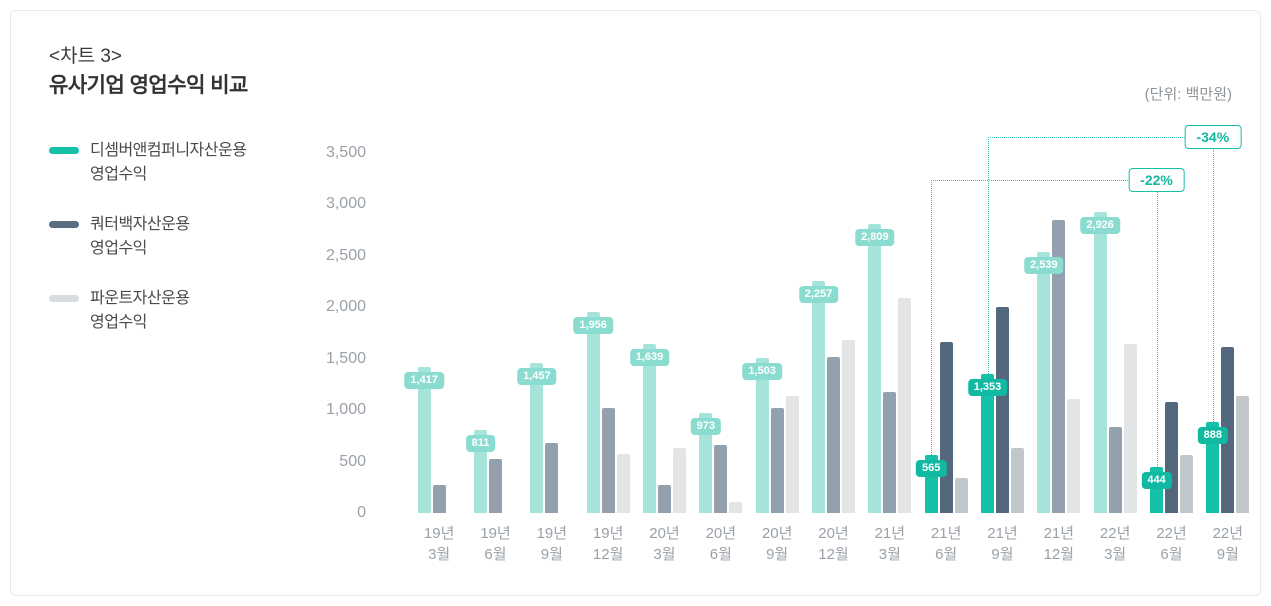 This screenshot has height=606, width=1271. Describe the element at coordinates (890, 544) in the screenshot. I see `x-axis-label: 21년 3월` at that location.